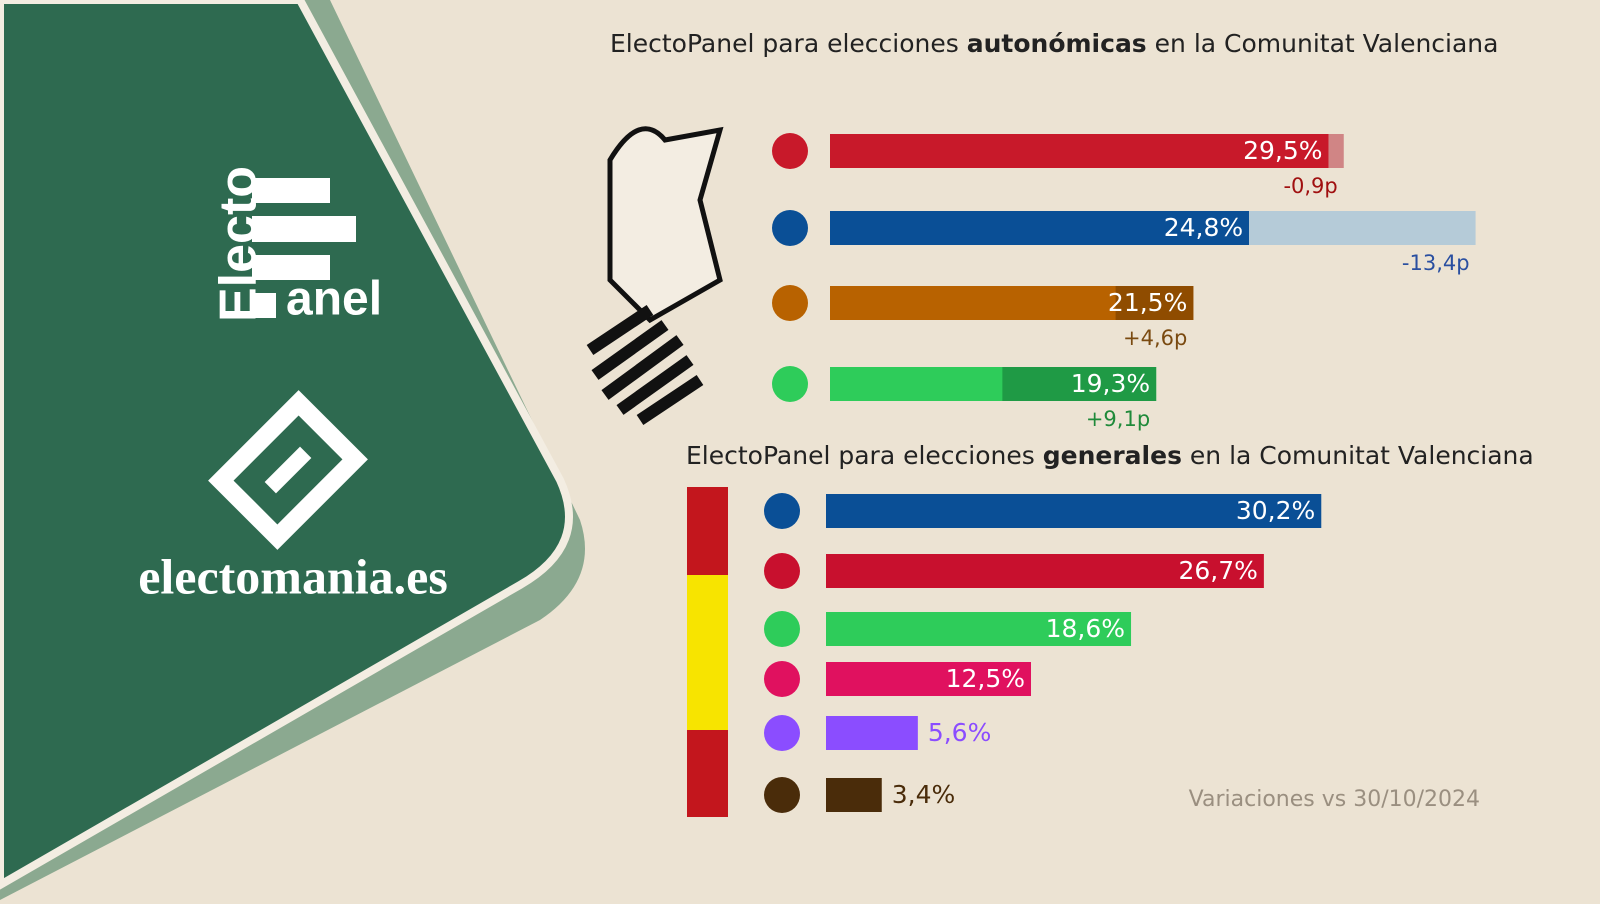 This screenshot has height=904, width=1600. I want to click on value-label: 18,6%, so click(1085, 628).